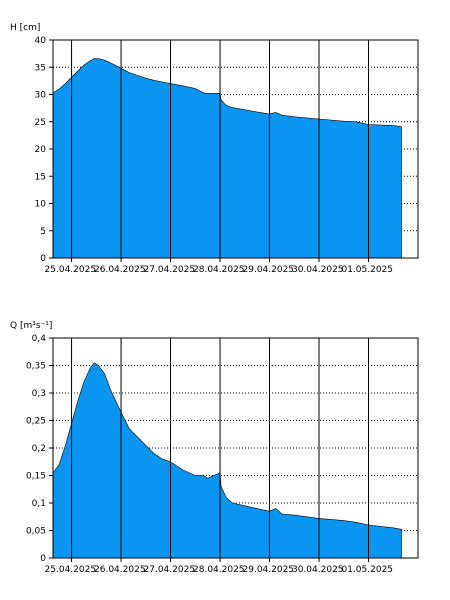 The height and width of the screenshot is (600, 450). Describe the element at coordinates (41, 150) in the screenshot. I see `y-tick-label: 20` at that location.